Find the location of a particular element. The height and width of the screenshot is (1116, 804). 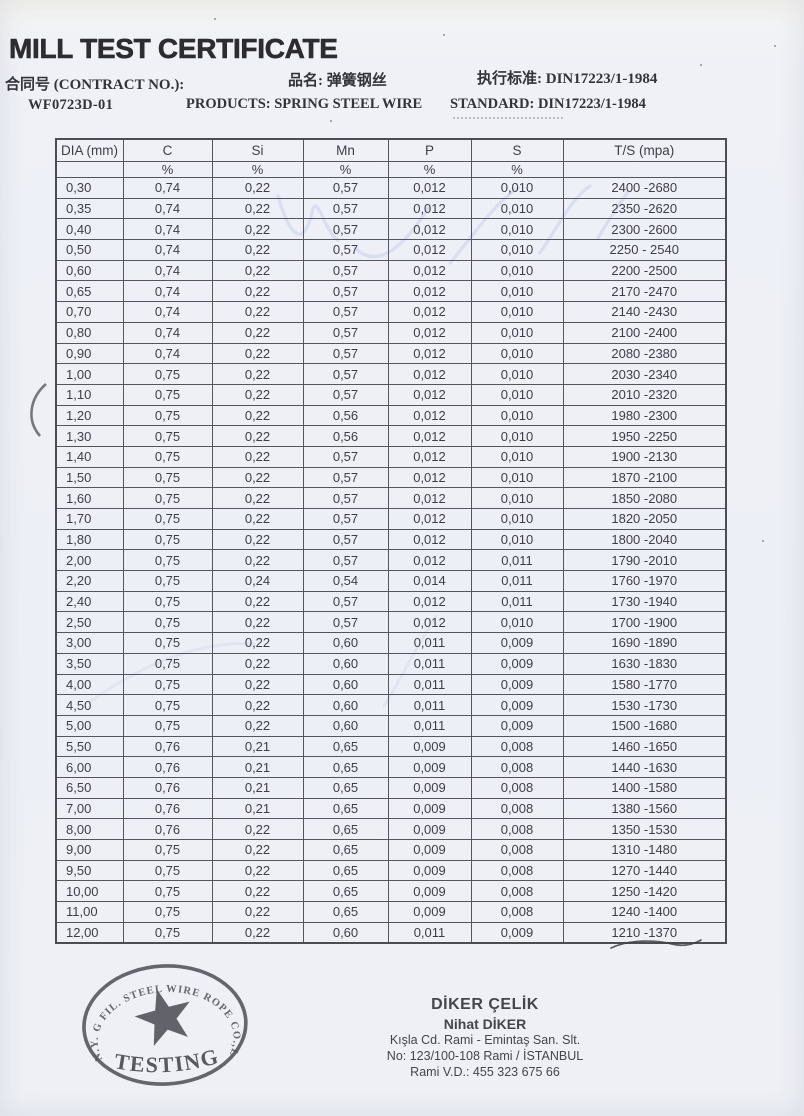

table-row: 1,50 0,75 0,22 0,57 0,012 0,010 1870 -2100 is located at coordinates (391, 477).